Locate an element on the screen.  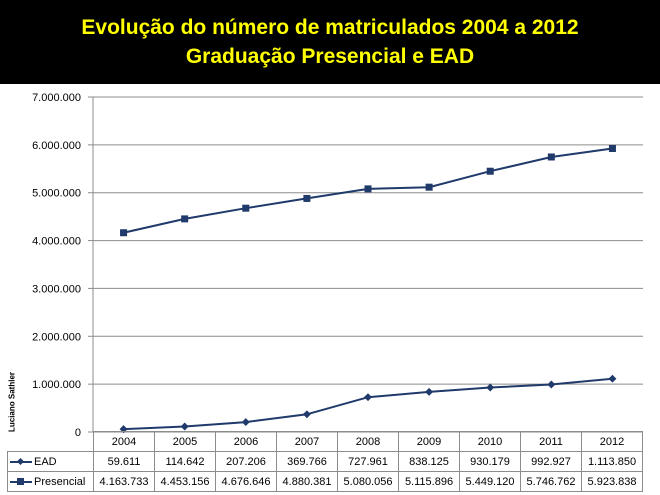
series-line-ead is located at coordinates (368, 404).